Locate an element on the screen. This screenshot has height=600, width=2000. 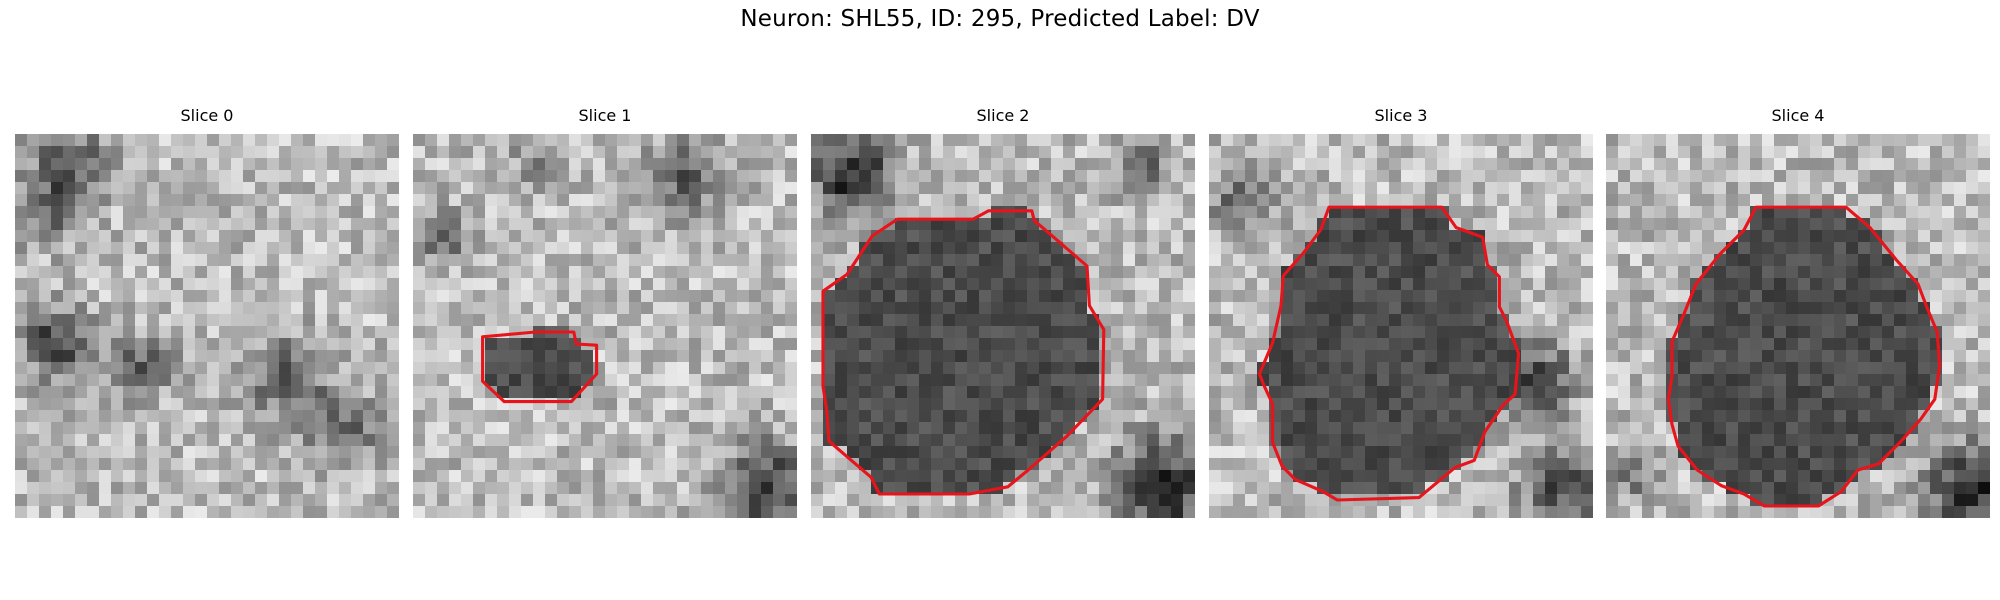
slice-title-1: Slice 1 is located at coordinates (605, 115).